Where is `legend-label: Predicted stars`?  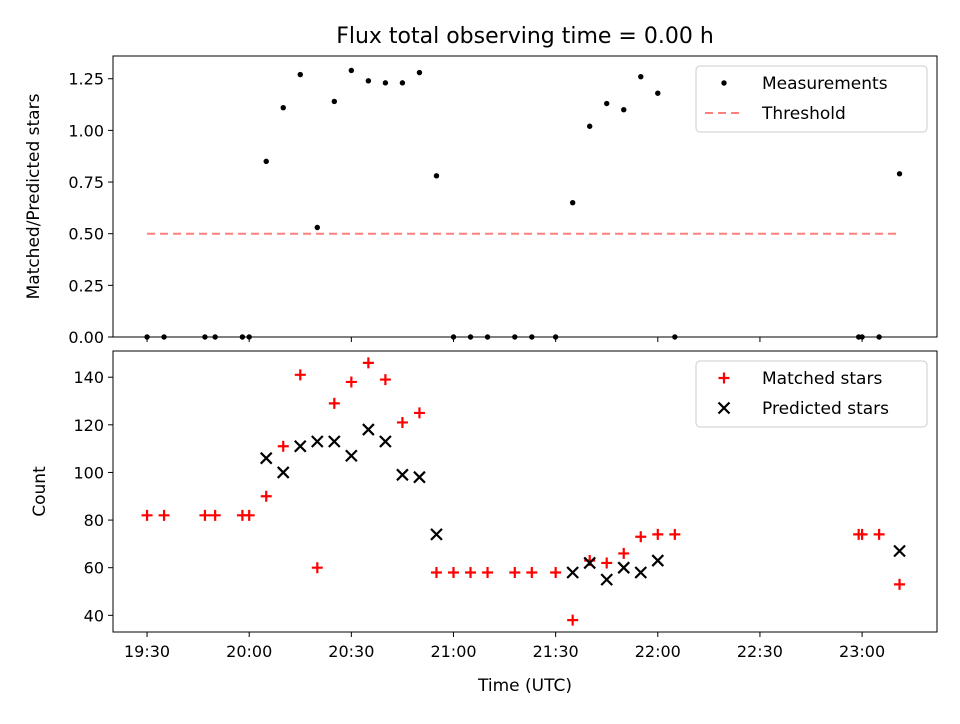
legend-label: Predicted stars is located at coordinates (825, 409).